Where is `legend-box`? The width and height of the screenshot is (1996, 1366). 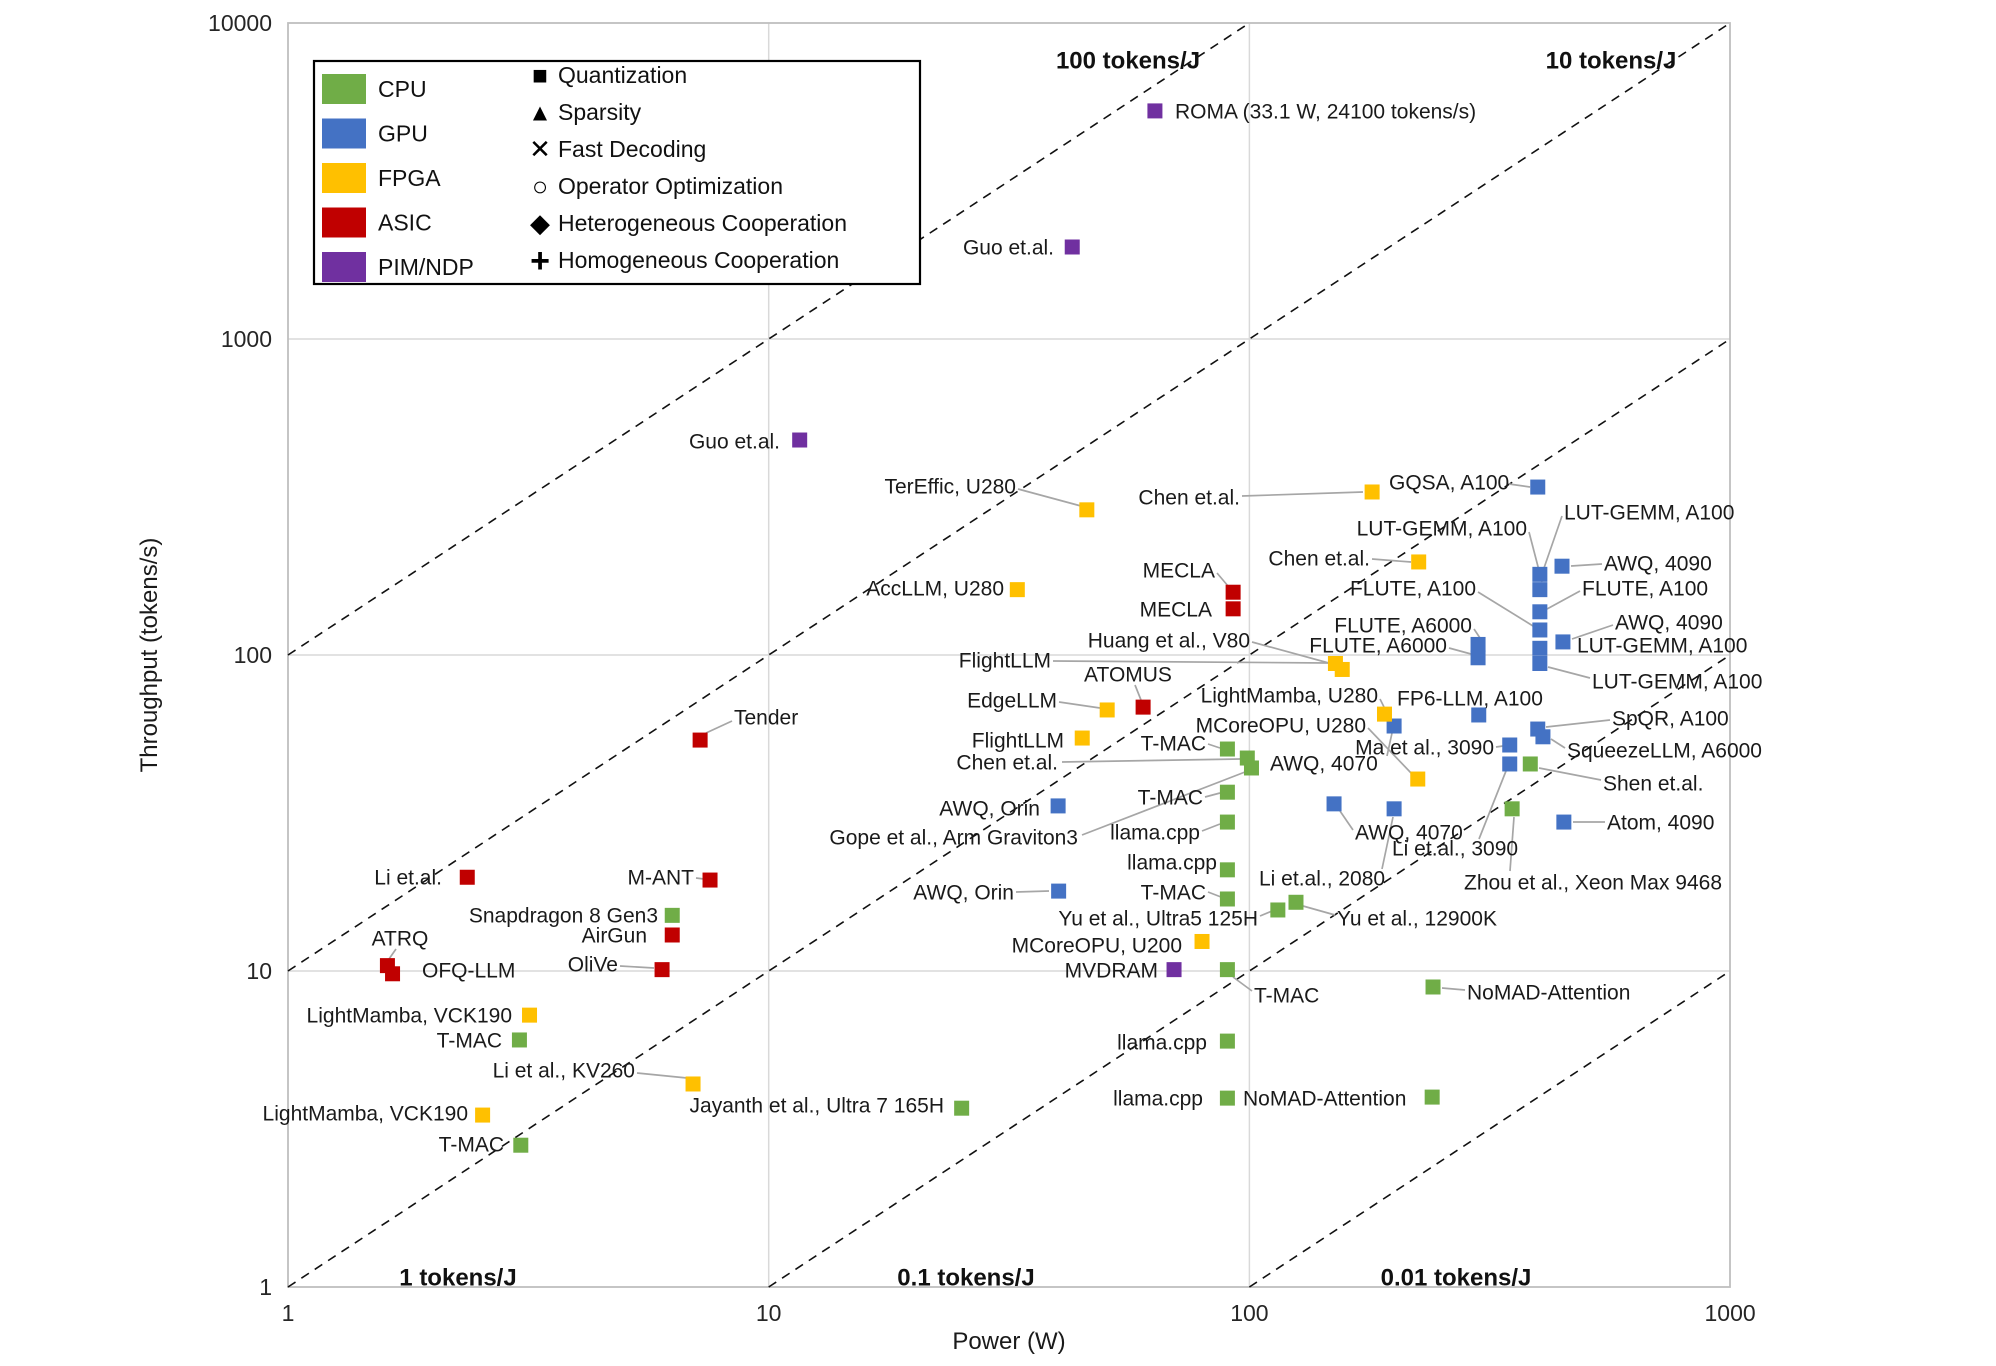
legend-box is located at coordinates (617, 172).